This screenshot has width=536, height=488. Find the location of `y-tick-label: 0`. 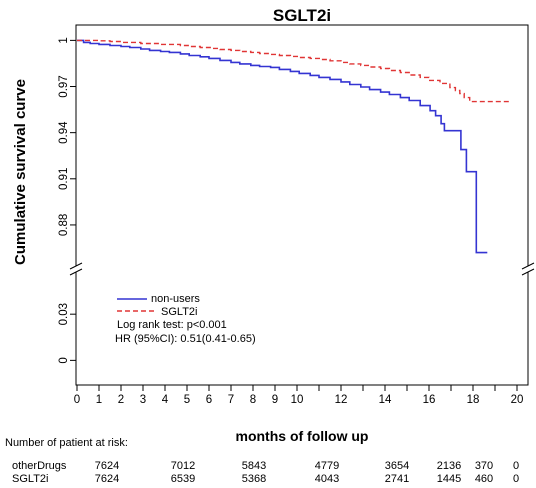

y-tick-label: 0 is located at coordinates (64, 360).